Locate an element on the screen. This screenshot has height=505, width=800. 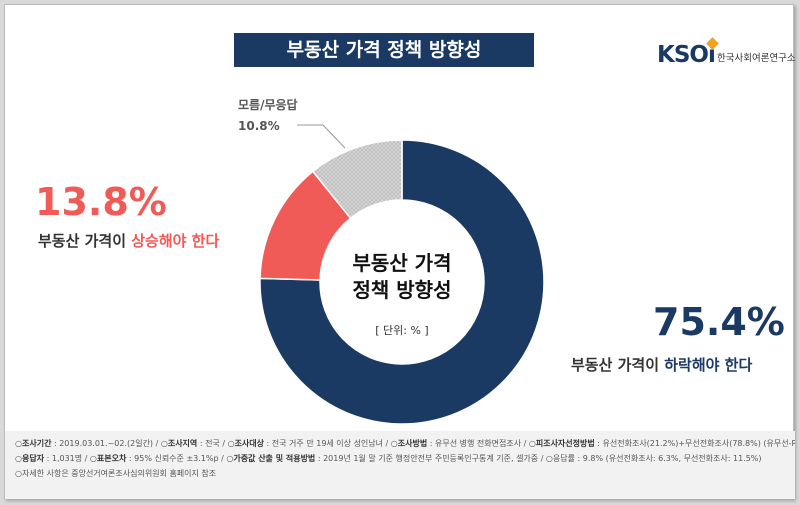
note-value: : 95% 신뢰수준 ±3.1%p / is located at coordinates (175, 458).